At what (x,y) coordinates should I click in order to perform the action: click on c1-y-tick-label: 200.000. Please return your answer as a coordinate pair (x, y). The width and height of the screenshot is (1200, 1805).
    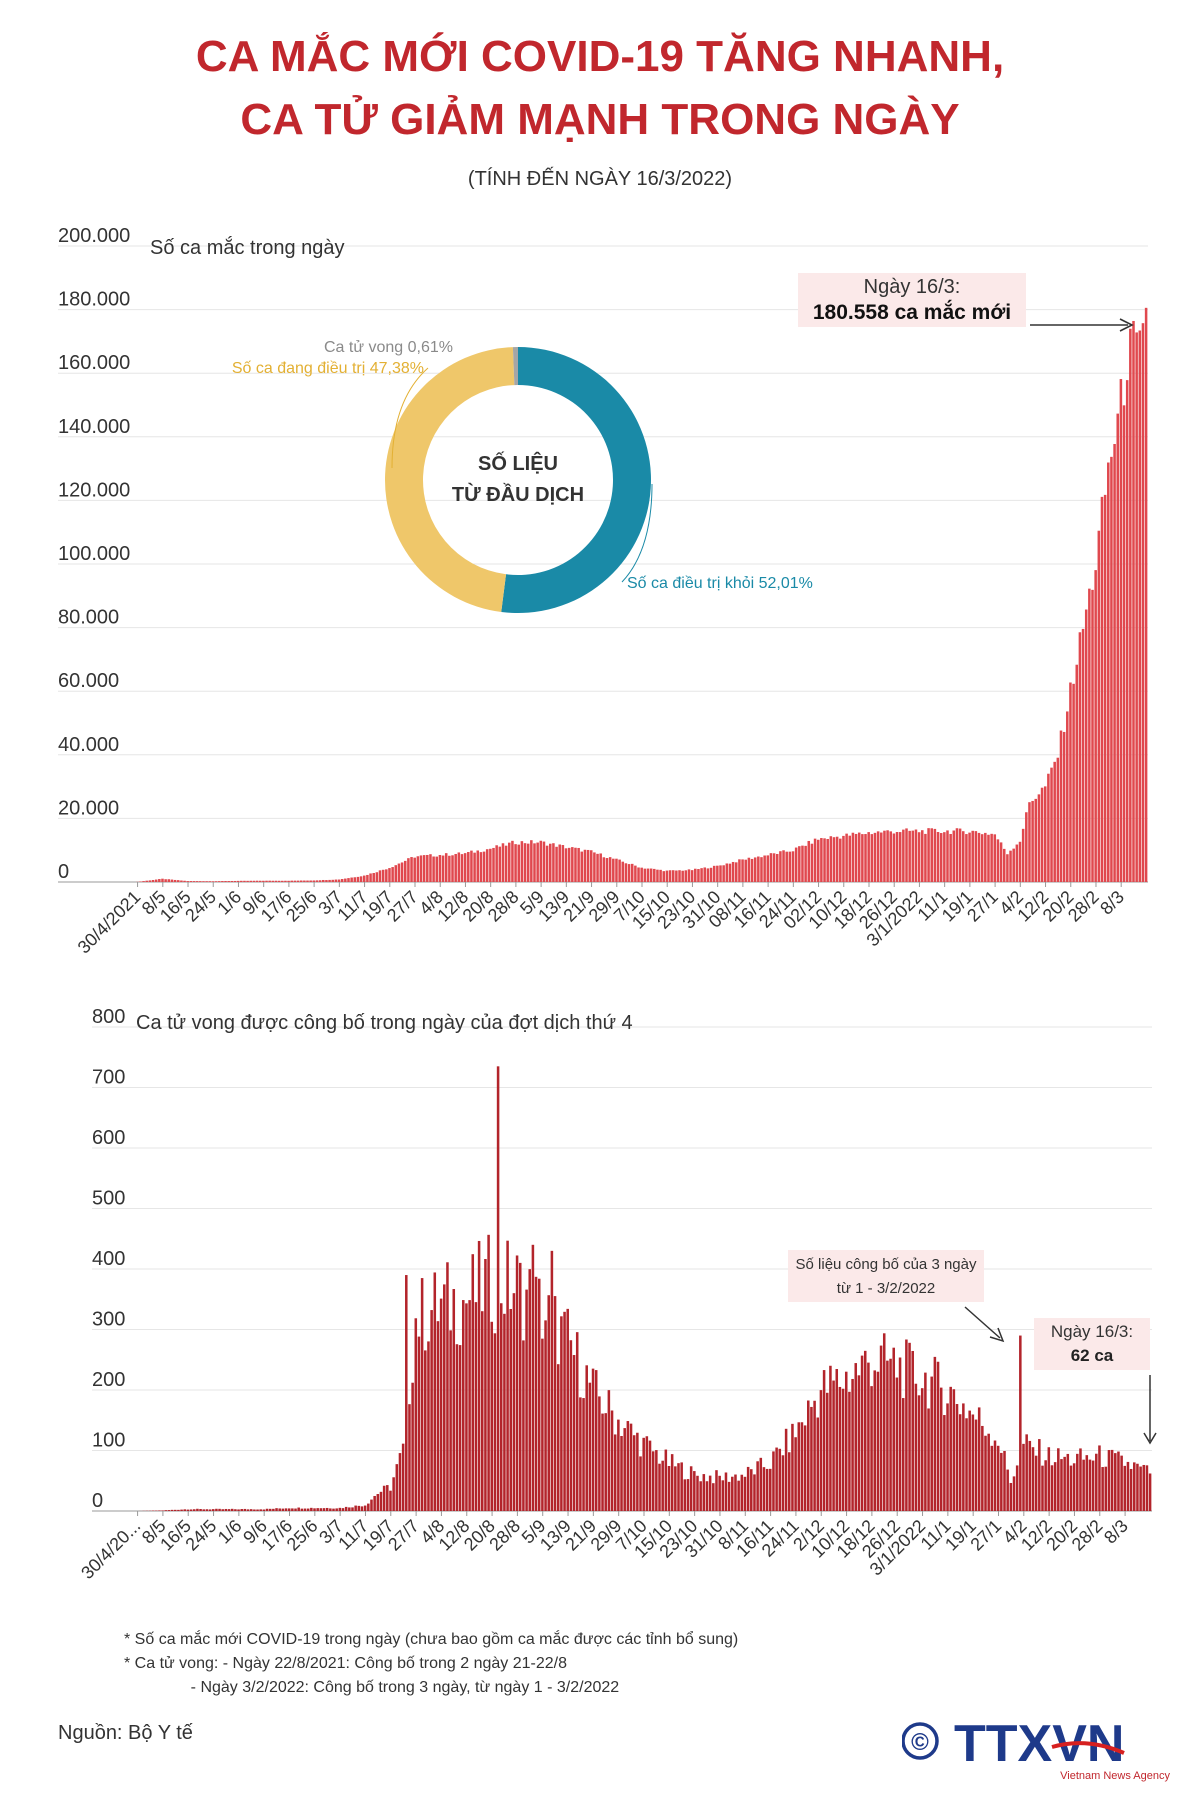
    Looking at the image, I should click on (94, 236).